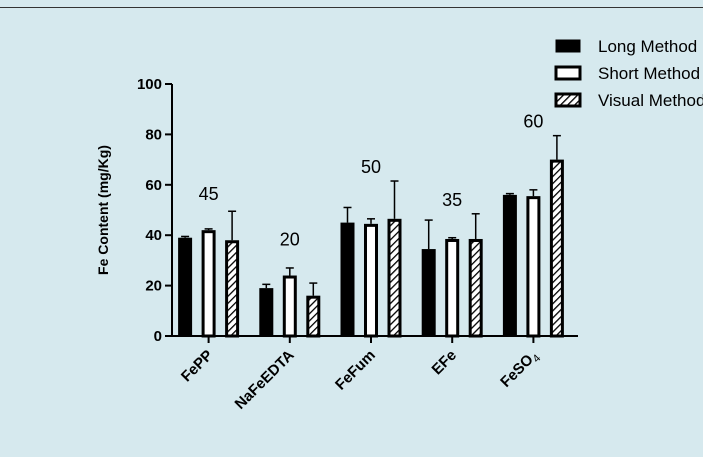  I want to click on legend-label: Short Method, so click(649, 73).